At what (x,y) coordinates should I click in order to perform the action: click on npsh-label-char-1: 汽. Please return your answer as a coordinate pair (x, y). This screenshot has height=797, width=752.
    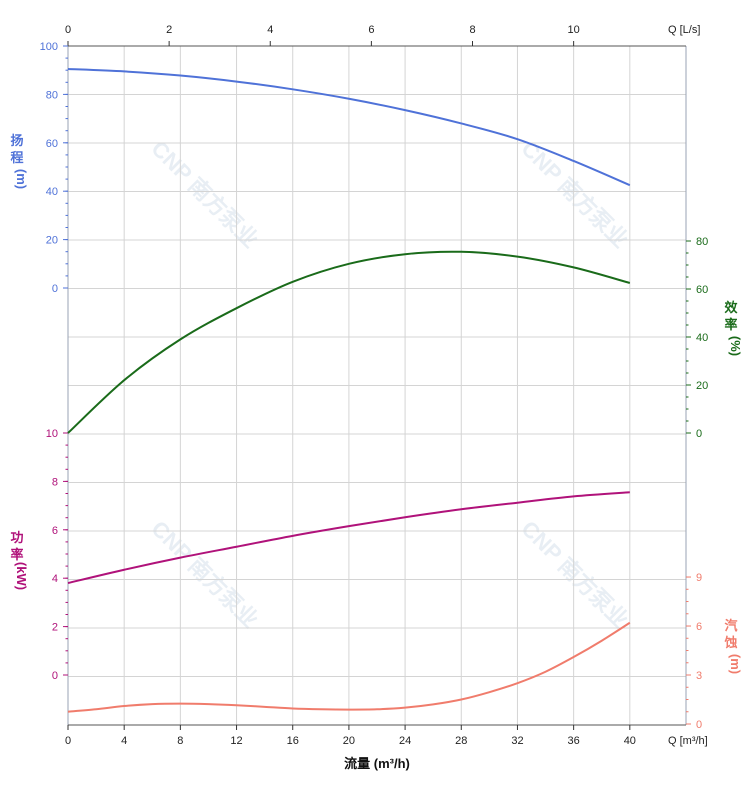
    Looking at the image, I should click on (730, 625).